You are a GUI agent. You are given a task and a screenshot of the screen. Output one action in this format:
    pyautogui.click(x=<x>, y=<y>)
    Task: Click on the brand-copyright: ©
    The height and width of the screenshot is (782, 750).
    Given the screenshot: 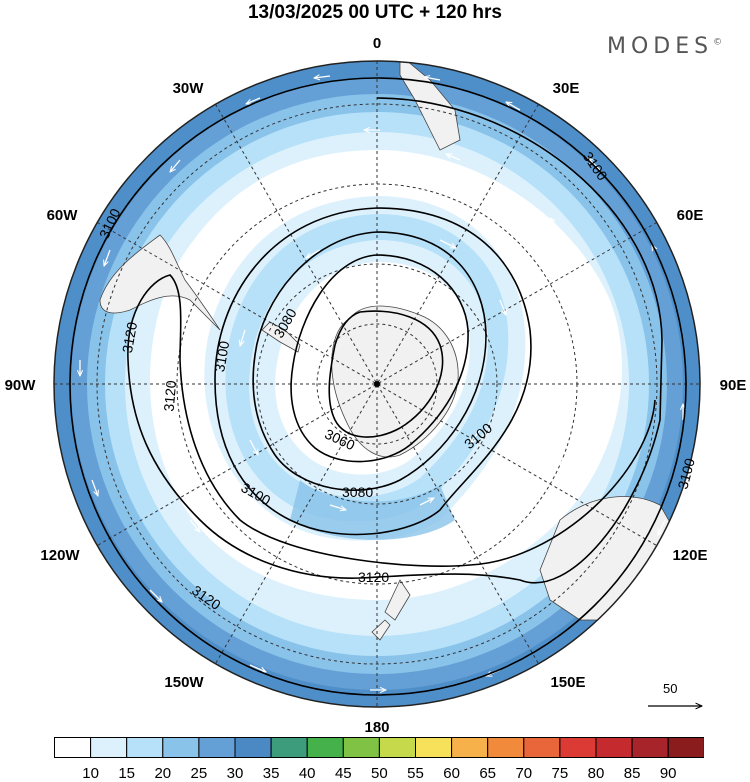 What is the action you would take?
    pyautogui.click(x=718, y=42)
    